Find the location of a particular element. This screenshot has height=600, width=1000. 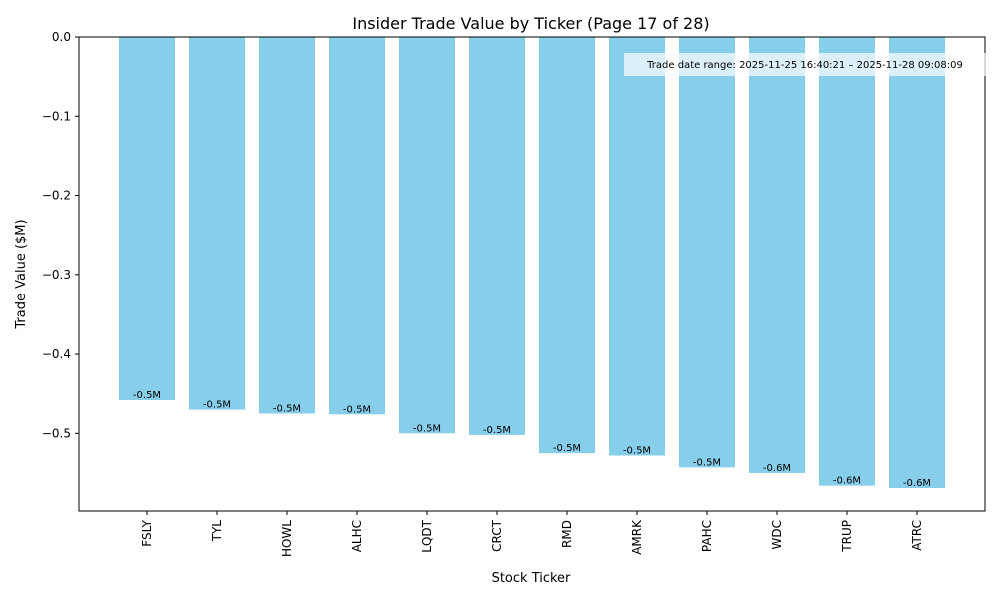

y-tick-label: −0.2 is located at coordinates (56, 196).